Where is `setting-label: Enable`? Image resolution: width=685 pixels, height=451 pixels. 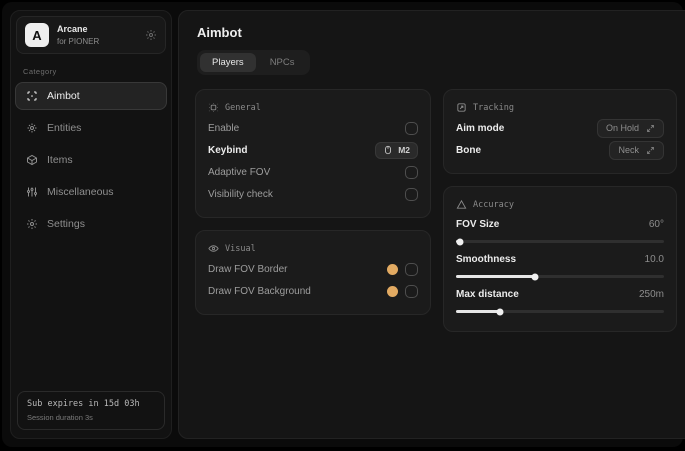
setting-label: Enable is located at coordinates (224, 128).